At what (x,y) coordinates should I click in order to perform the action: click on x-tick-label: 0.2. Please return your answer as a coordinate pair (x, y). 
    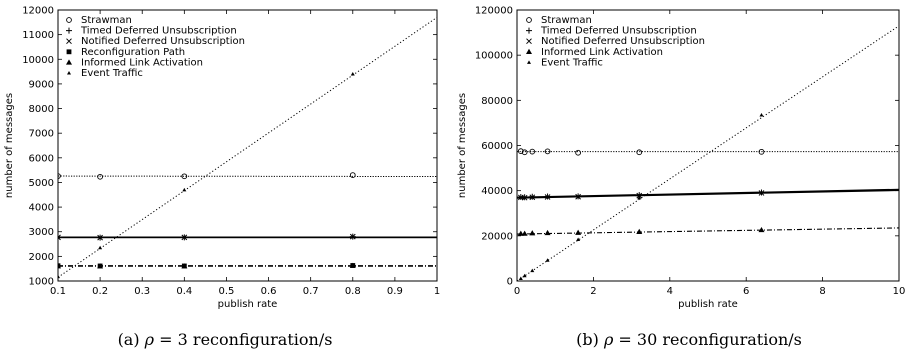
    Looking at the image, I should click on (100, 291).